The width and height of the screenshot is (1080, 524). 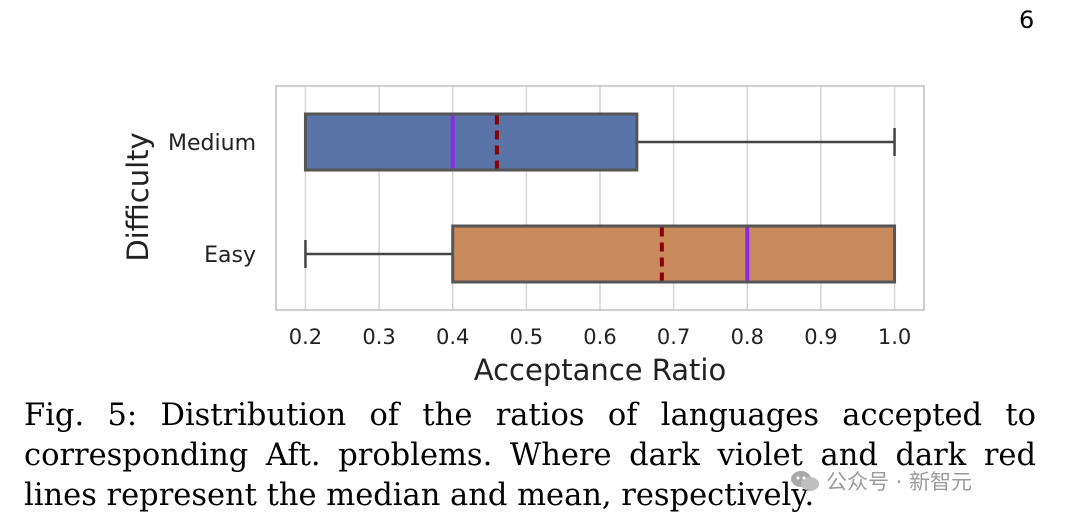 What do you see at coordinates (894, 337) in the screenshot?
I see `x-tick-label: 1.0` at bounding box center [894, 337].